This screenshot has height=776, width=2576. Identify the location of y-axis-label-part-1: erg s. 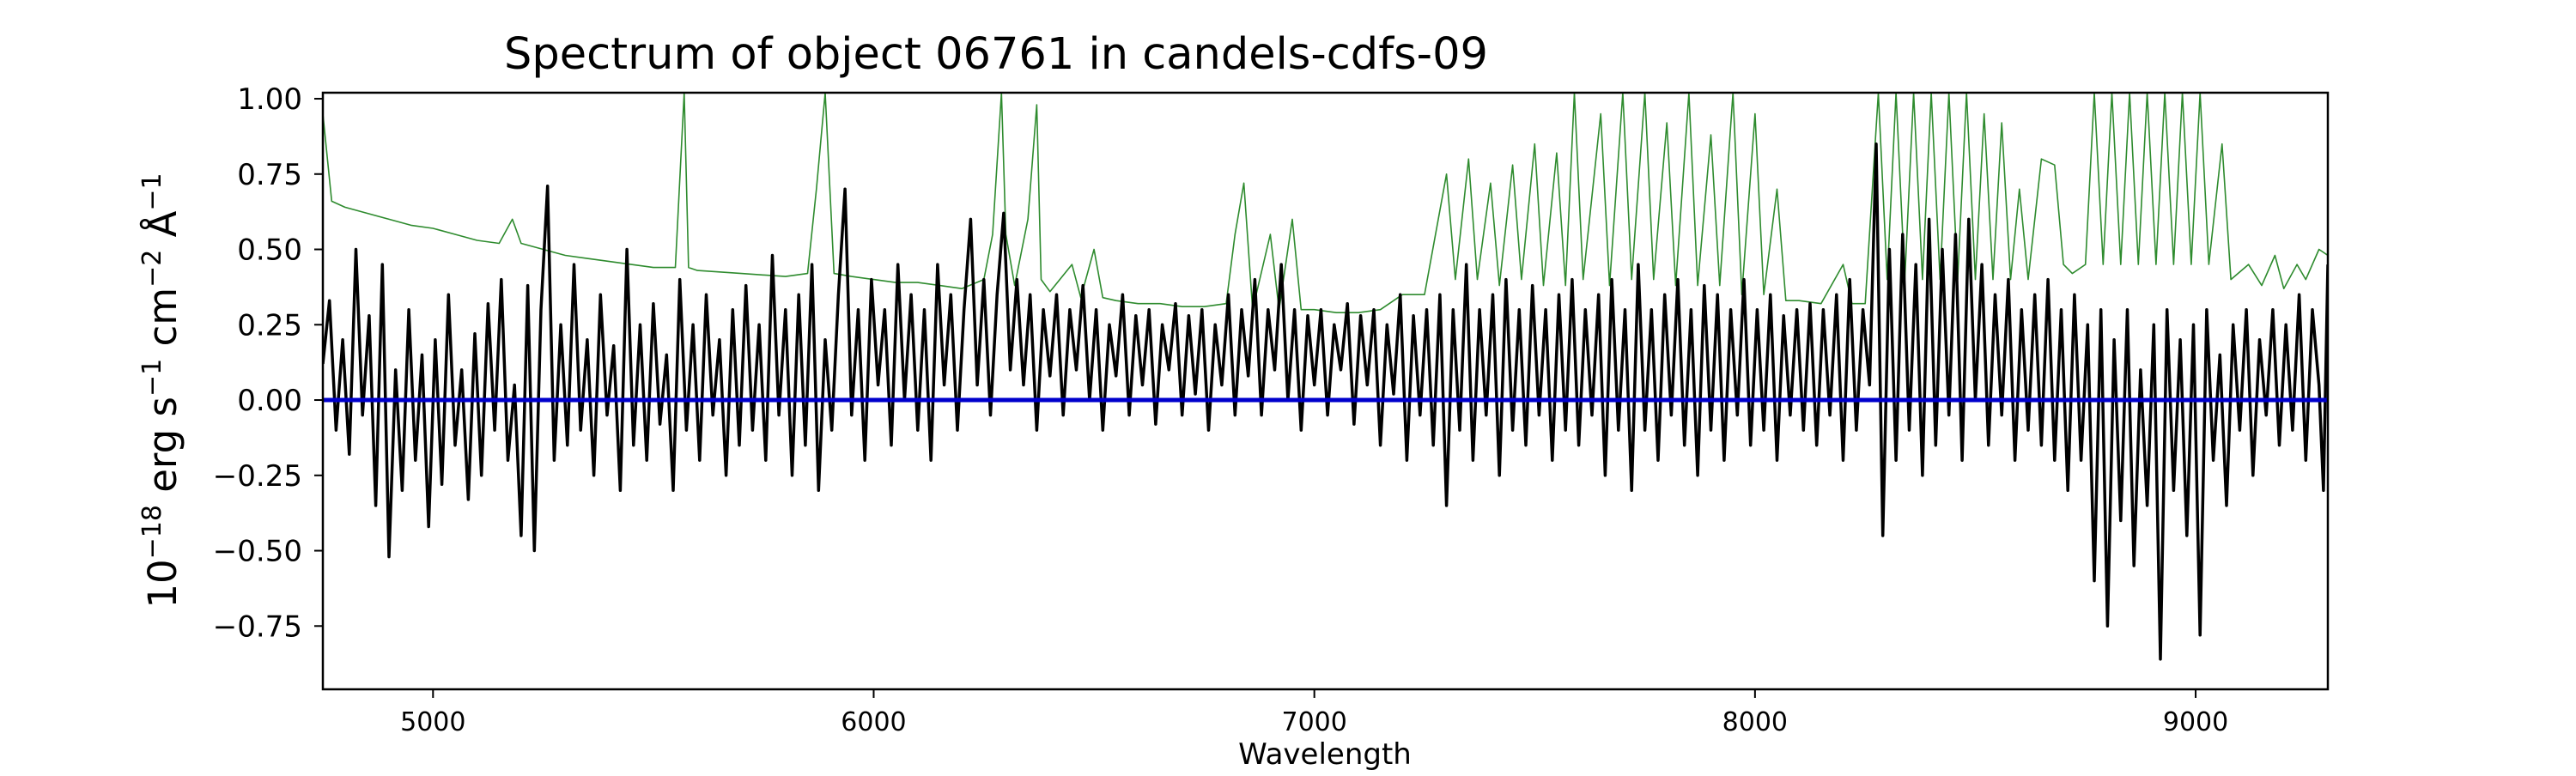
(162, 451).